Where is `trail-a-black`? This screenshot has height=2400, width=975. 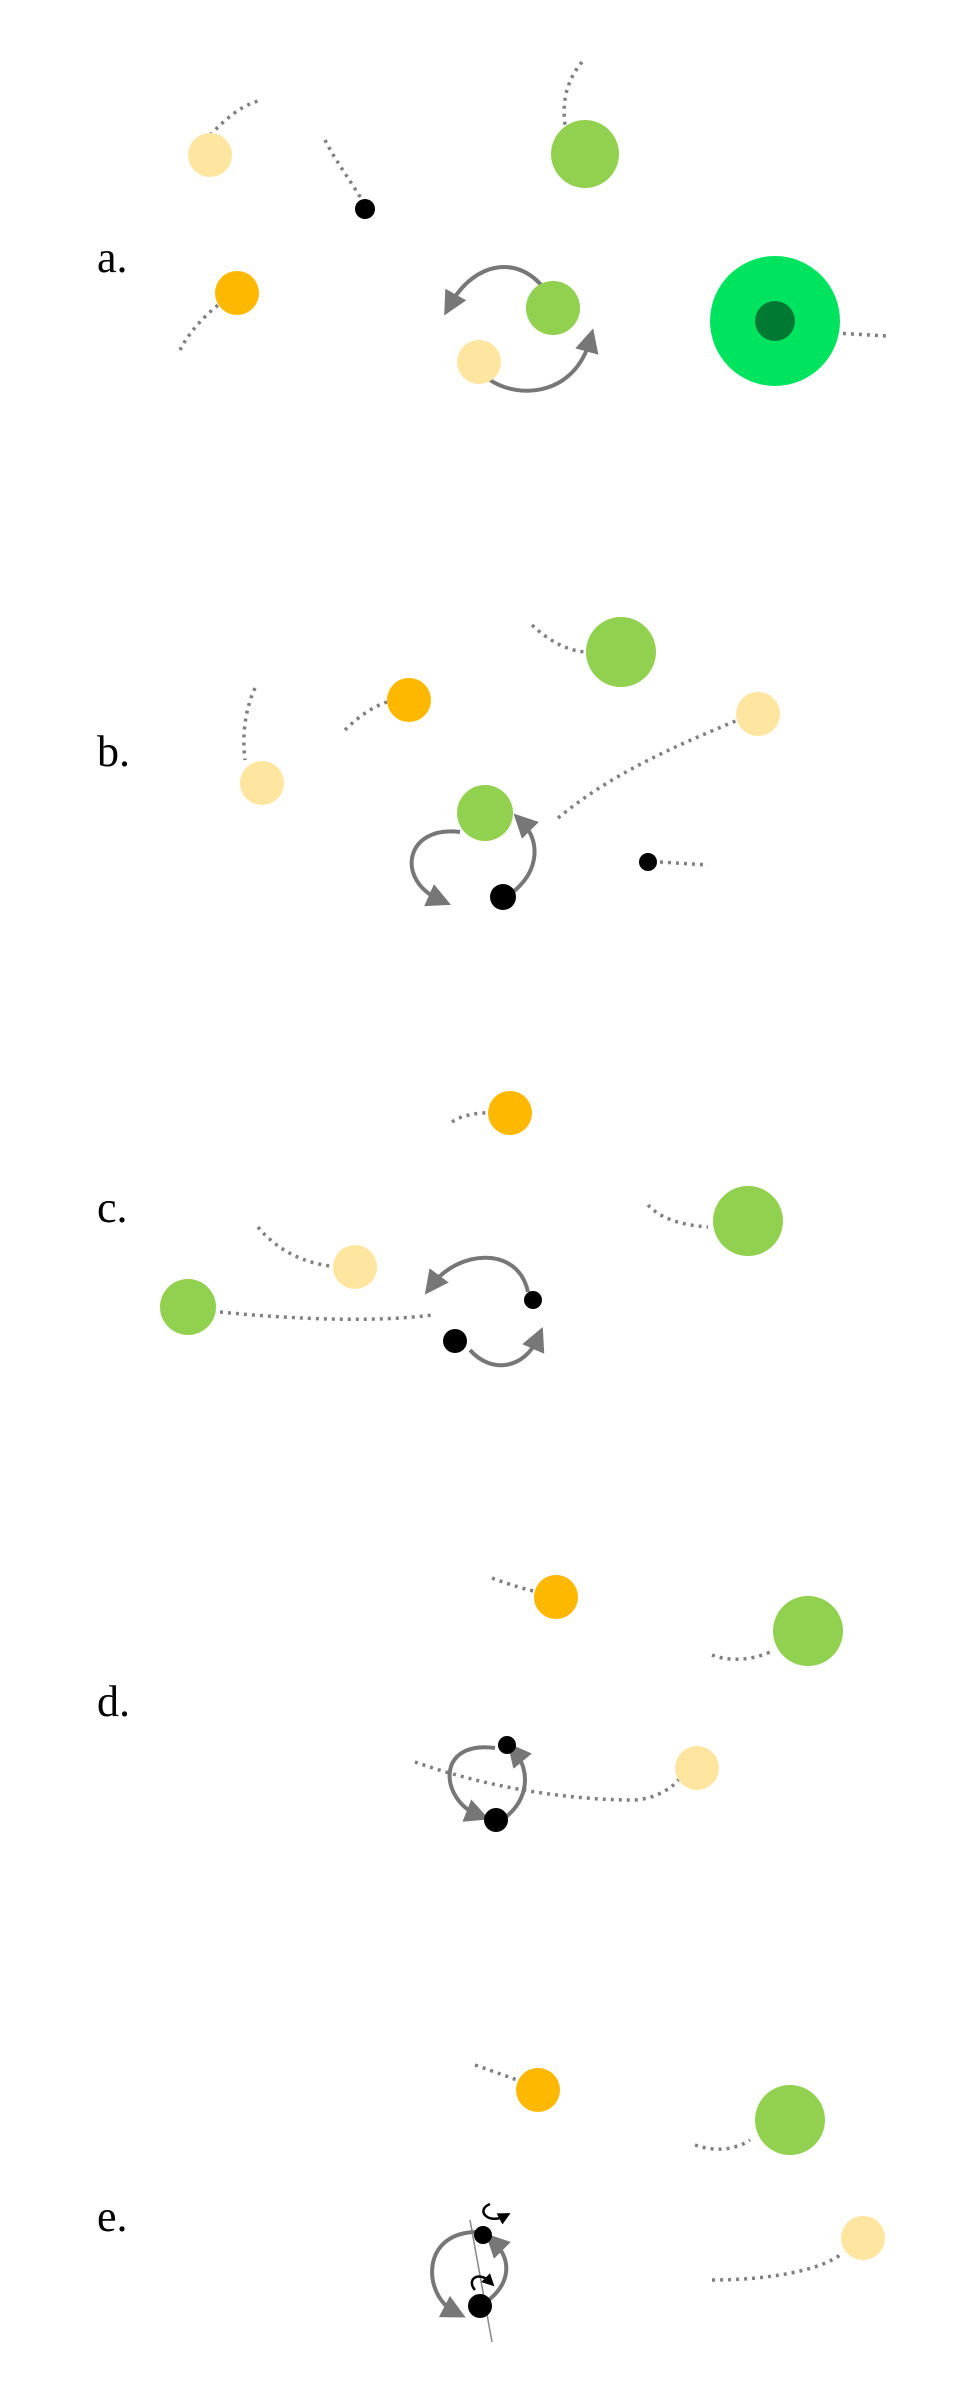 trail-a-black is located at coordinates (343, 170).